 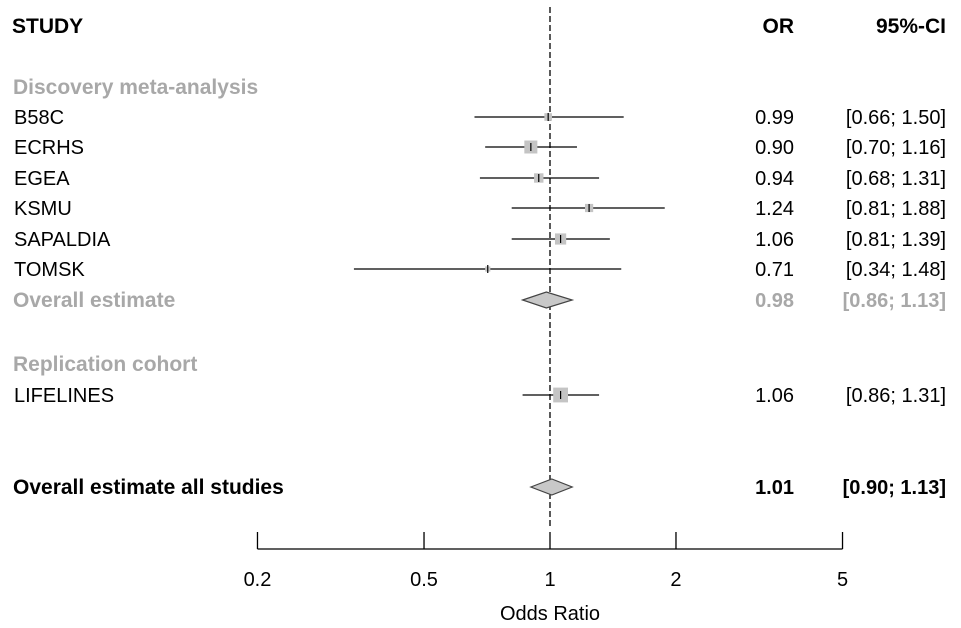 What do you see at coordinates (551, 487) in the screenshot?
I see `overall-estimate-all-diamond` at bounding box center [551, 487].